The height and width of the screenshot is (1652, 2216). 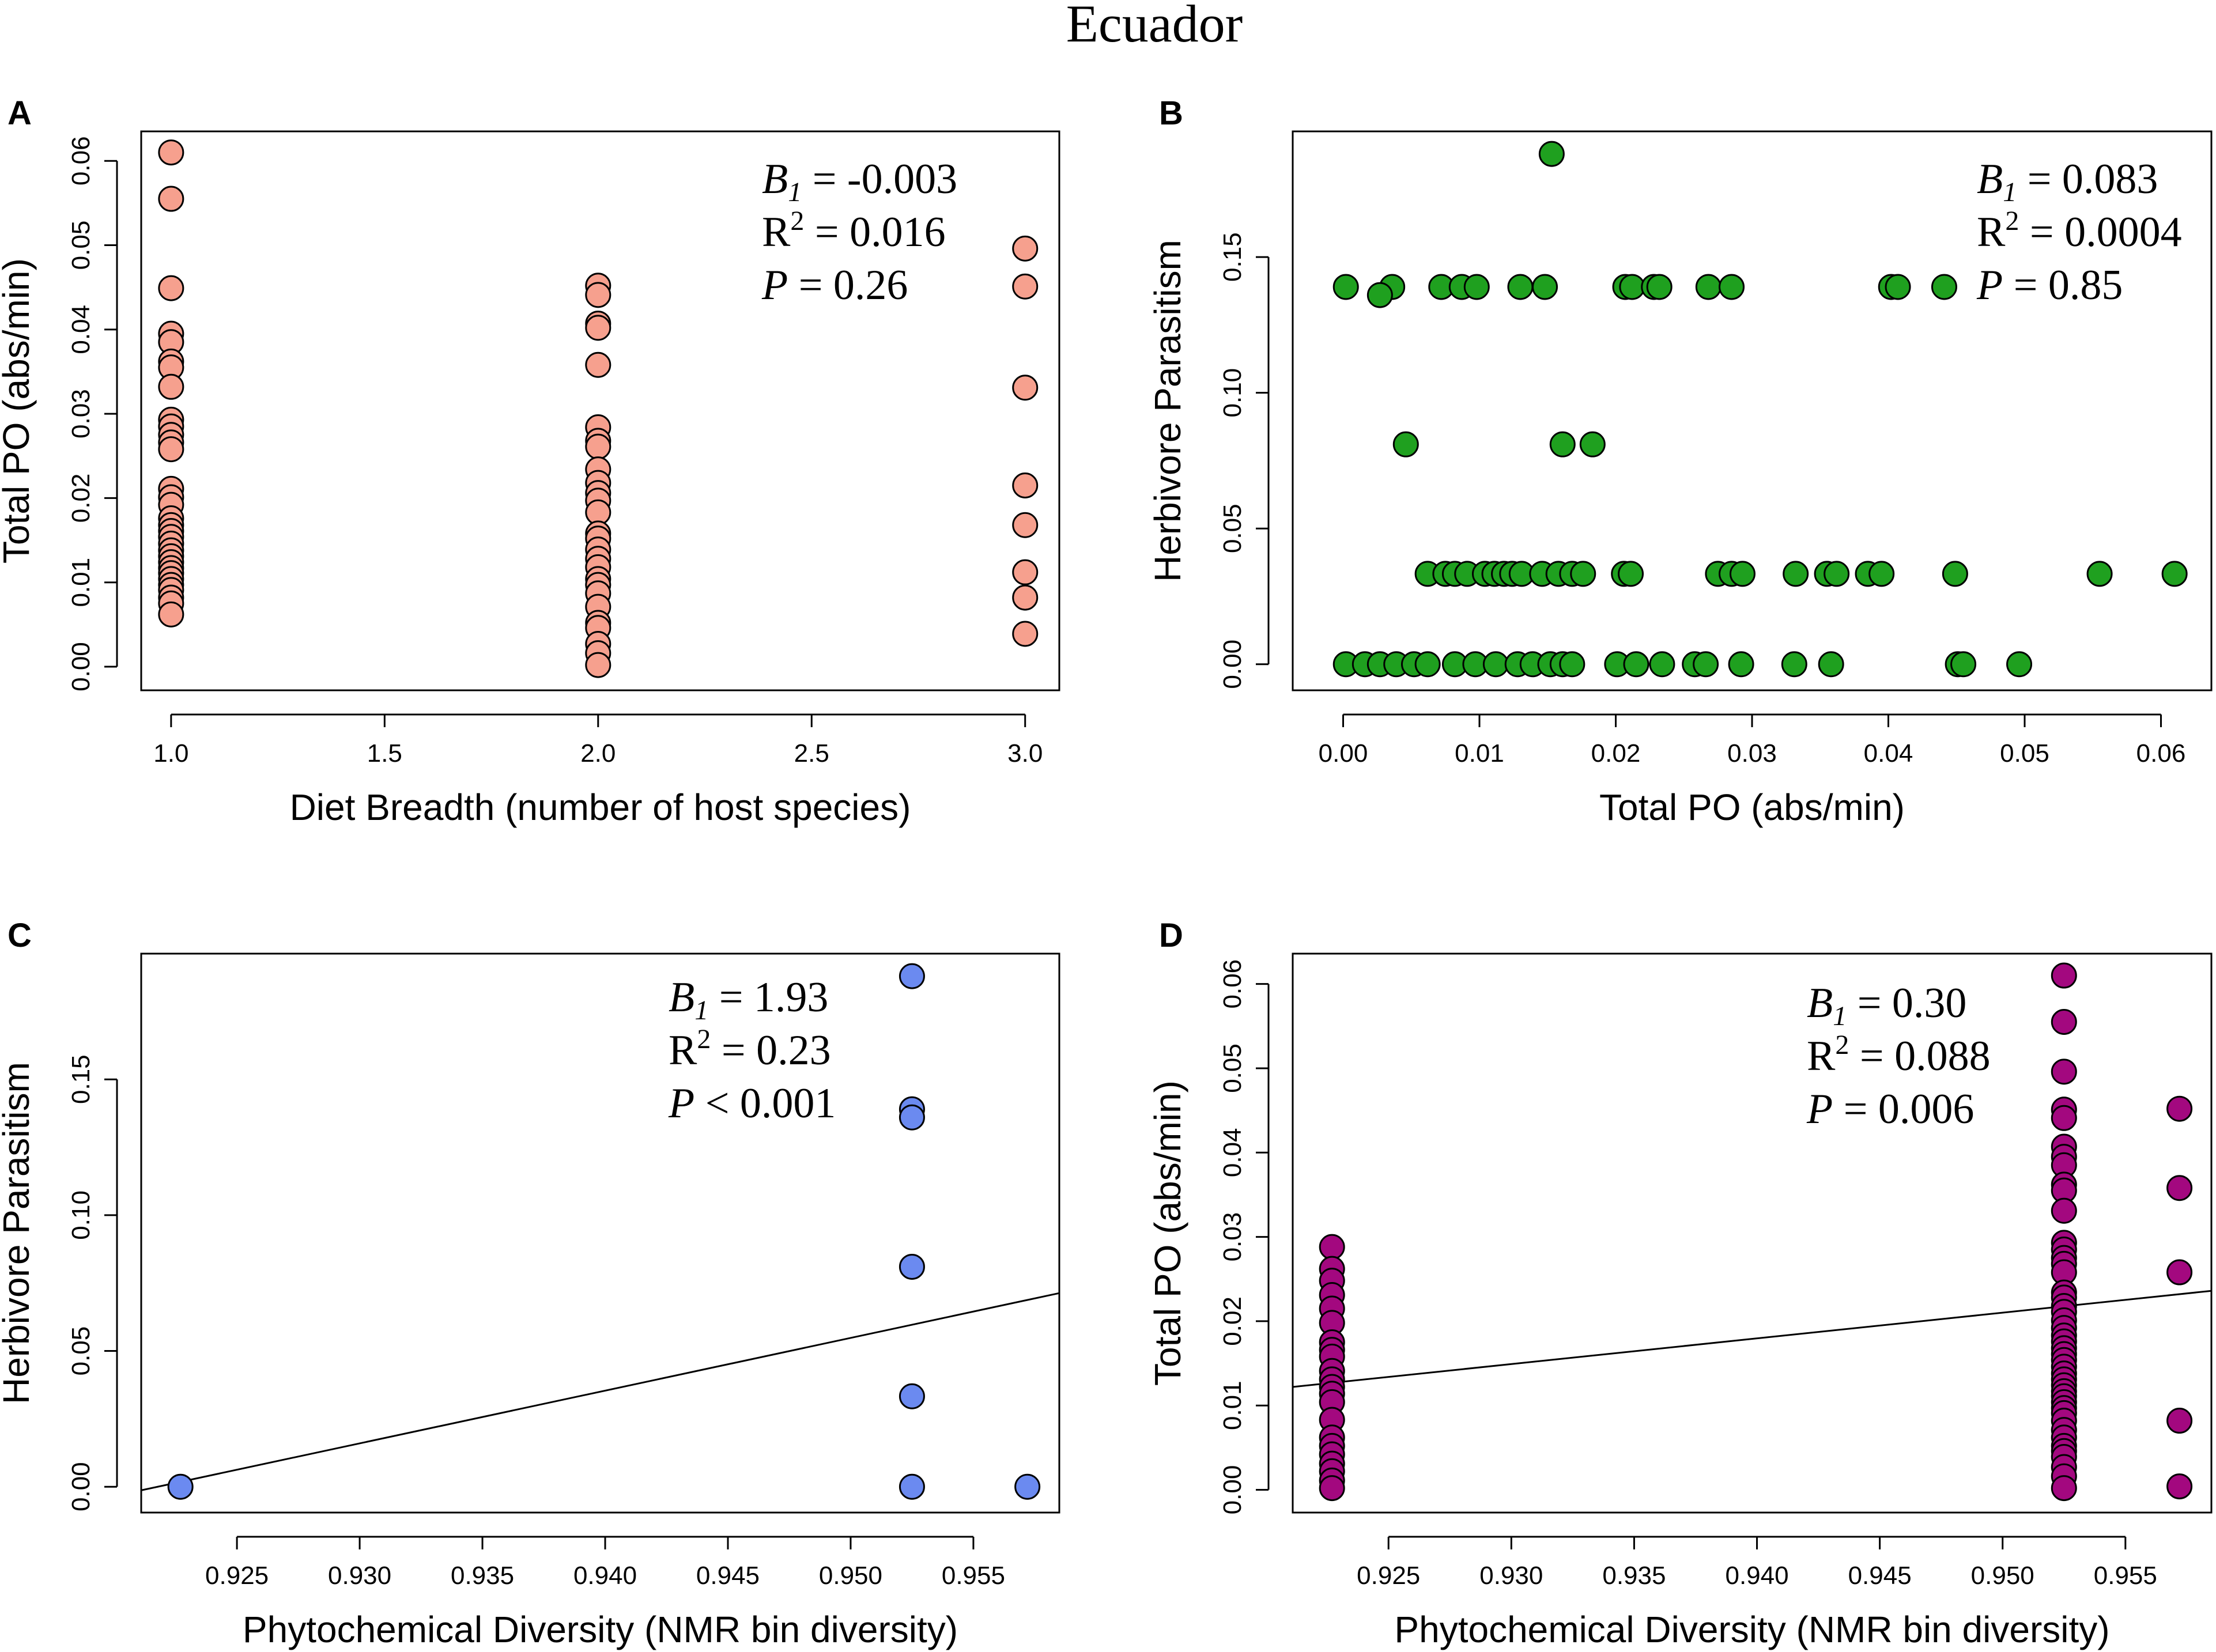 What do you see at coordinates (1343, 754) in the screenshot?
I see `x-tick-label: 0.00` at bounding box center [1343, 754].